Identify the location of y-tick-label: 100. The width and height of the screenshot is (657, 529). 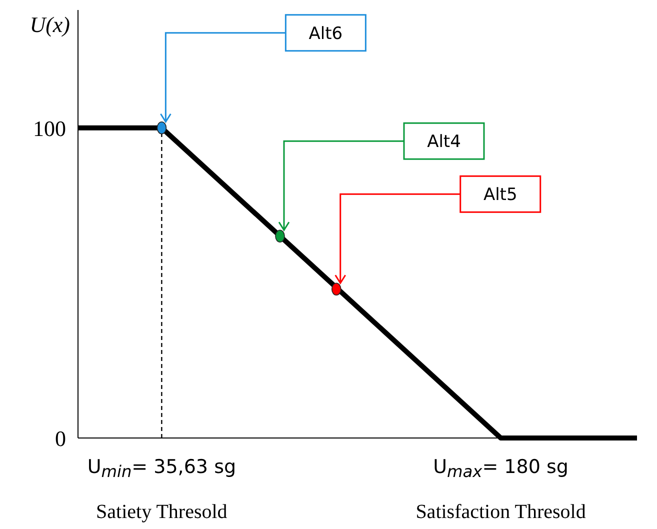
(49, 128).